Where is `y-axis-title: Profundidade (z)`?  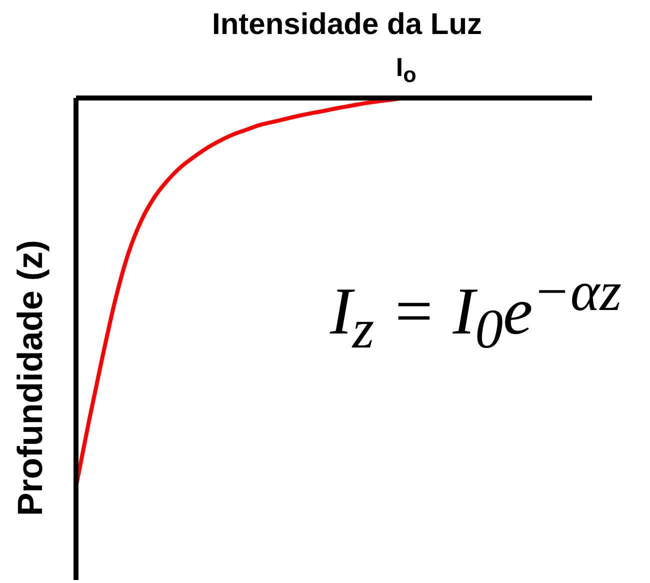
y-axis-title: Profundidade (z) is located at coordinates (30, 378).